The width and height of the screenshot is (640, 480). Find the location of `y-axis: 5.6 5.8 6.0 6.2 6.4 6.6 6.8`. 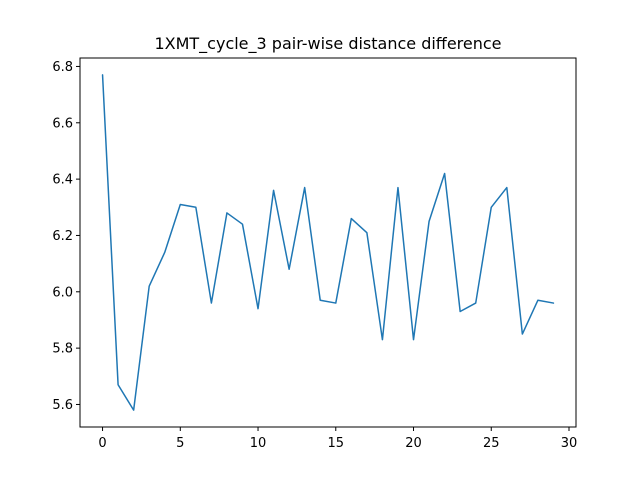

y-axis: 5.6 5.8 6.0 6.2 6.4 6.6 6.8 is located at coordinates (66, 236).